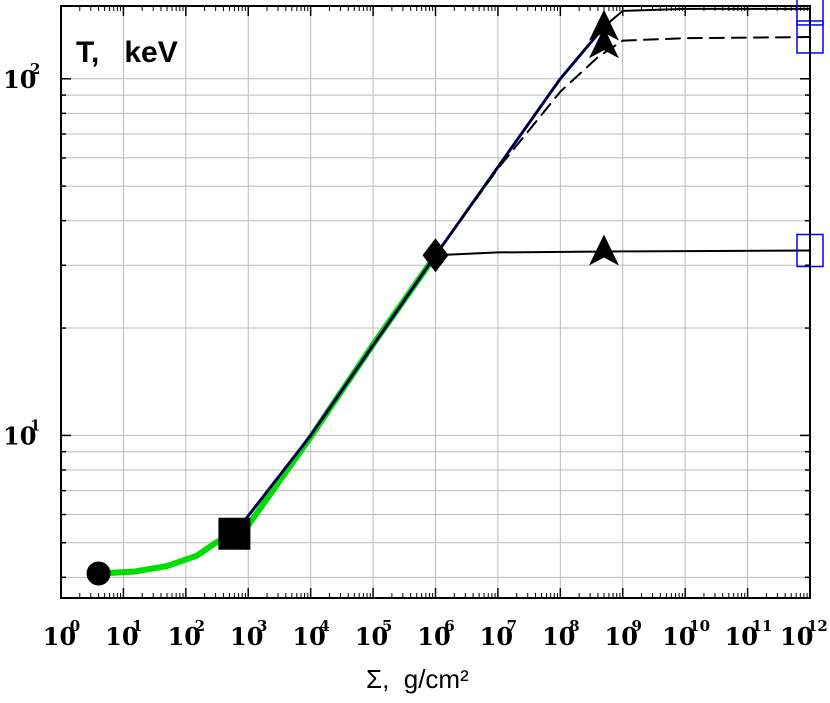 Image resolution: width=830 pixels, height=703 pixels. I want to click on x-tick-label-exponent: 5, so click(387, 626).